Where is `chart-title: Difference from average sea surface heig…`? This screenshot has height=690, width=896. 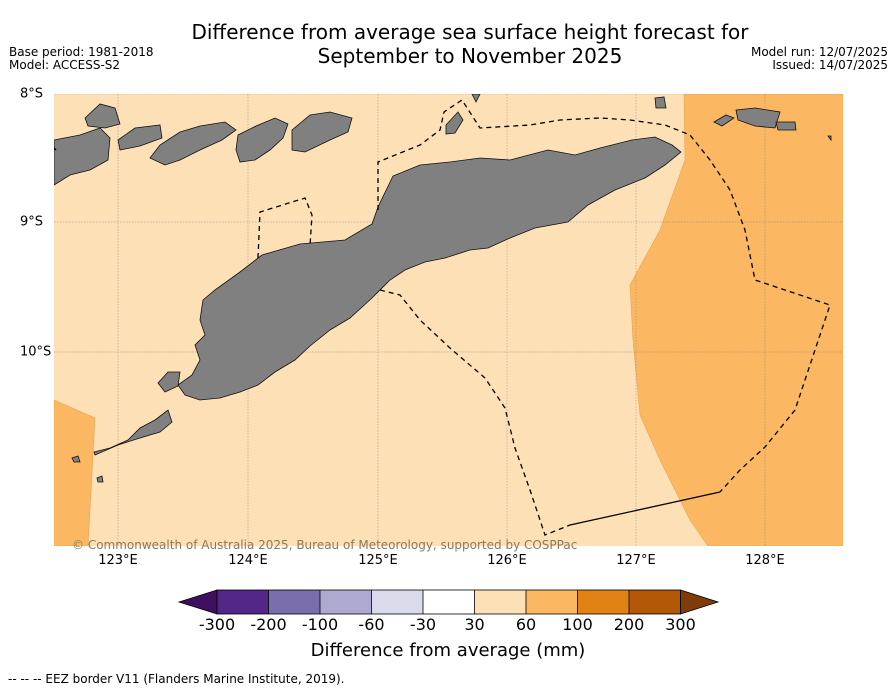 chart-title: Difference from average sea surface heig… is located at coordinates (470, 44).